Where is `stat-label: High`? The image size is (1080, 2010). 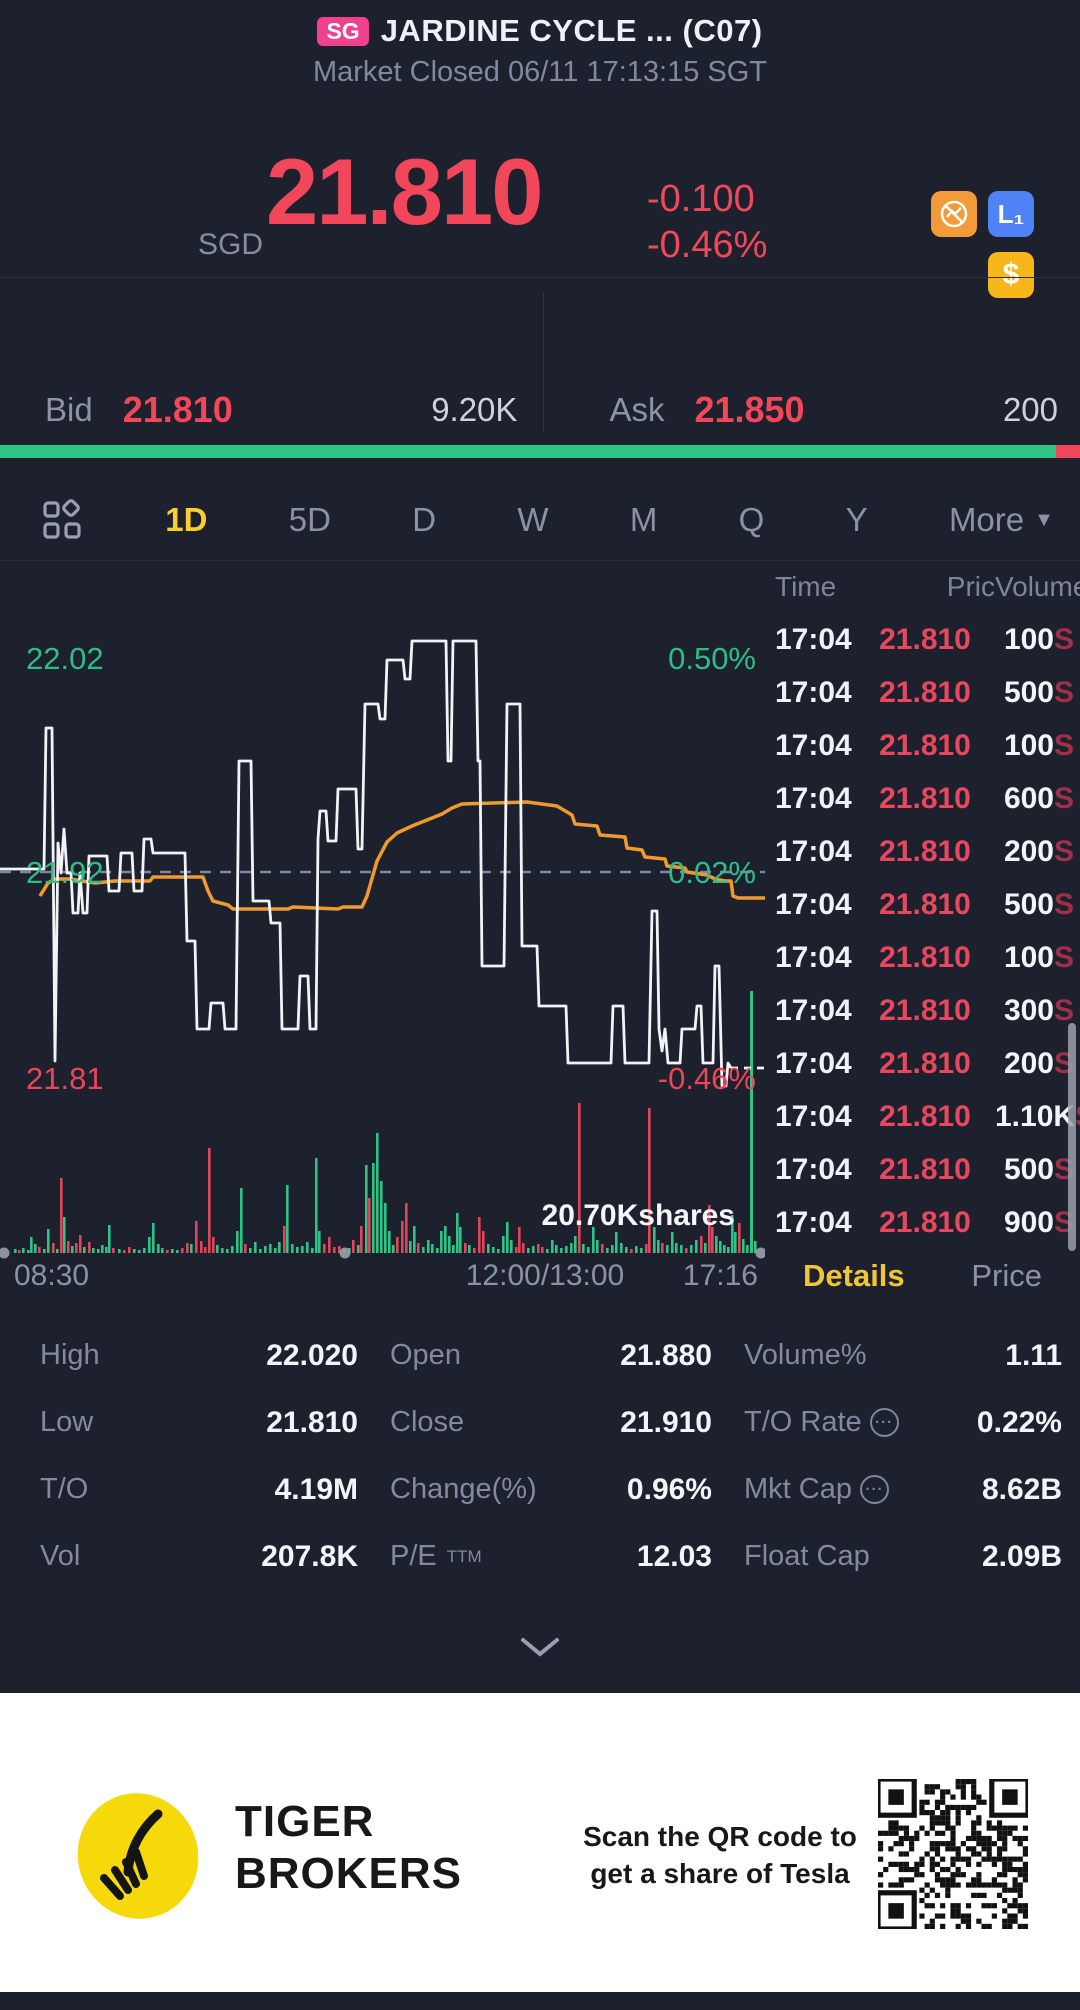 stat-label: High is located at coordinates (70, 1355).